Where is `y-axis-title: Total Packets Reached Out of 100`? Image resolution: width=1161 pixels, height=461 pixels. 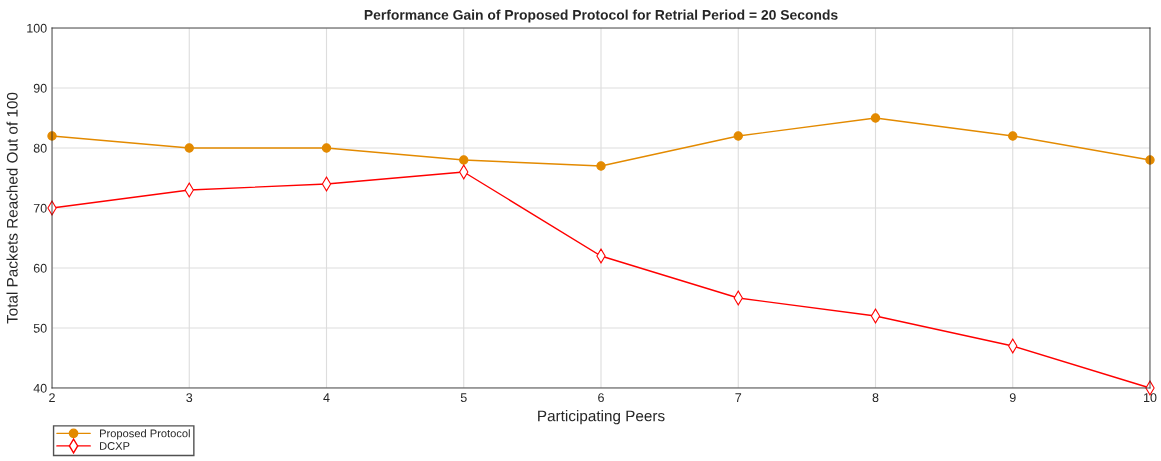
y-axis-title: Total Packets Reached Out of 100 is located at coordinates (12, 208).